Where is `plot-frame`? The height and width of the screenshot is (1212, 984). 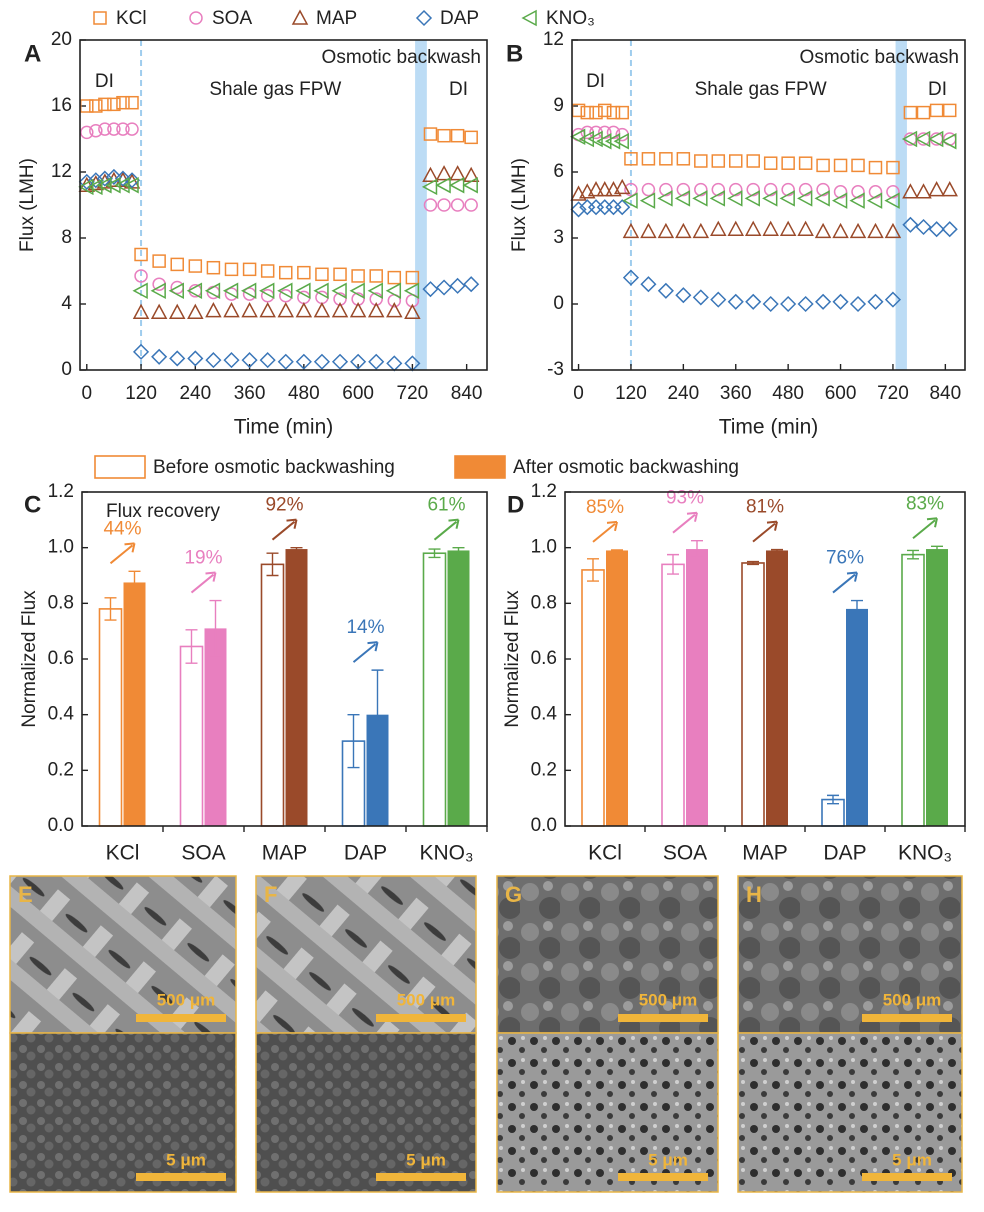
plot-frame is located at coordinates (284, 659).